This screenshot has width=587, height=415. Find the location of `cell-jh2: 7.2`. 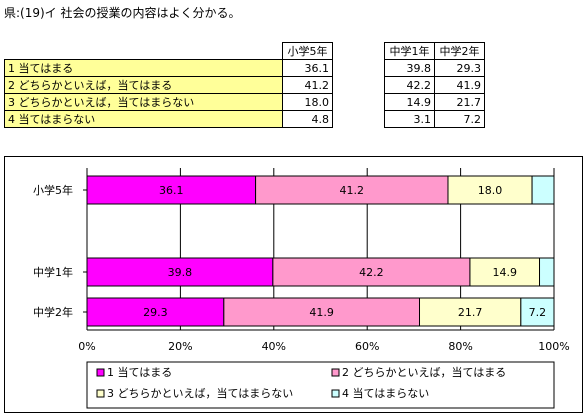

cell-jh2: 7.2 is located at coordinates (459, 119).